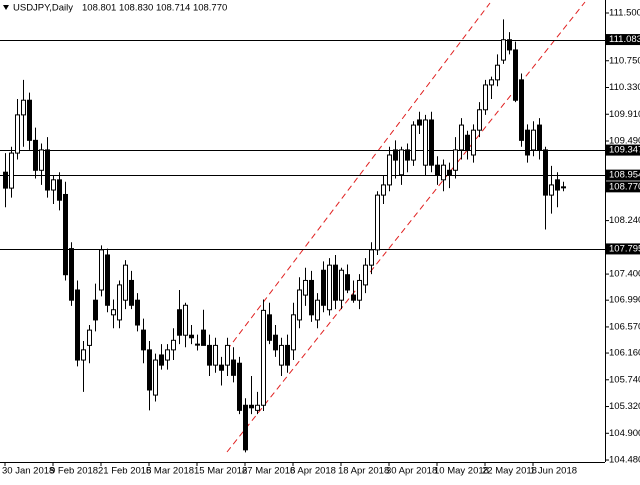 The height and width of the screenshot is (485, 640). What do you see at coordinates (154, 8) in the screenshot?
I see `ohlc-readout: 108.801 108.830 108.714 108.770` at bounding box center [154, 8].